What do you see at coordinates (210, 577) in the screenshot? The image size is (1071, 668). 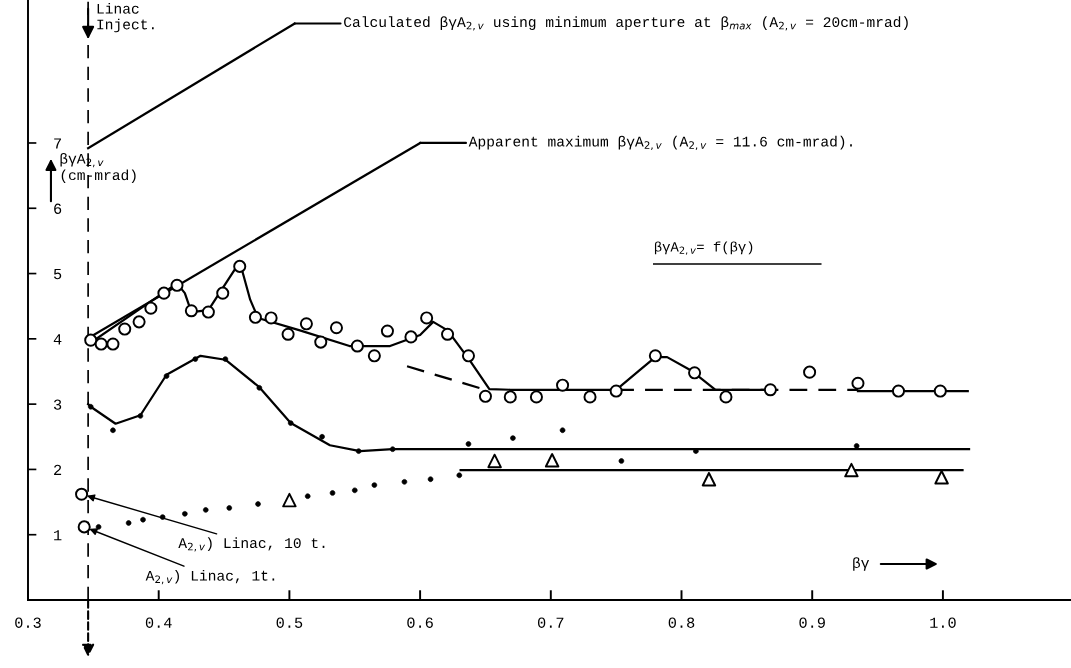 I see `annotation: A$_{2,v}$) Linac, 1t.` at bounding box center [210, 577].